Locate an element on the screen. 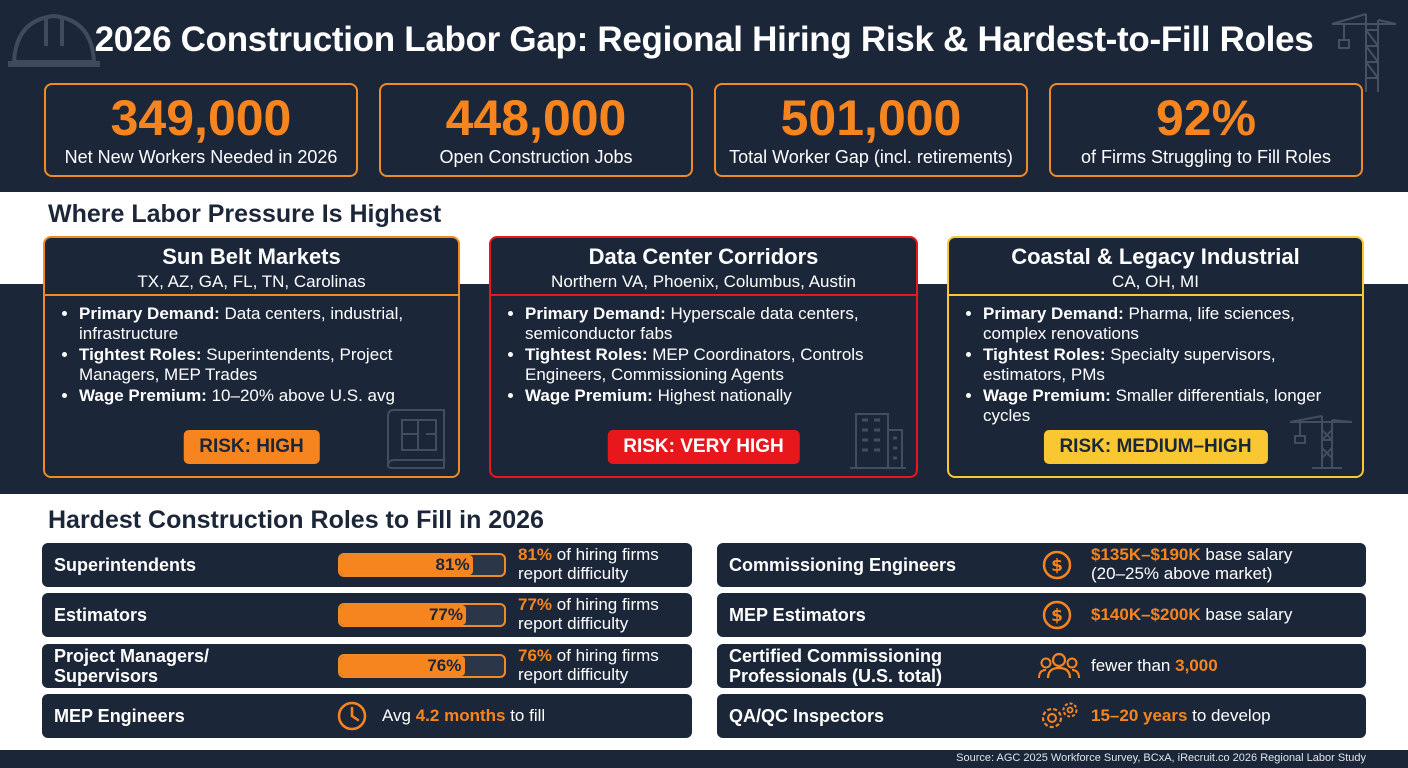 The image size is (1408, 768). region-places: Northern VA, Phoenix, Columbus, Austin is located at coordinates (703, 281).